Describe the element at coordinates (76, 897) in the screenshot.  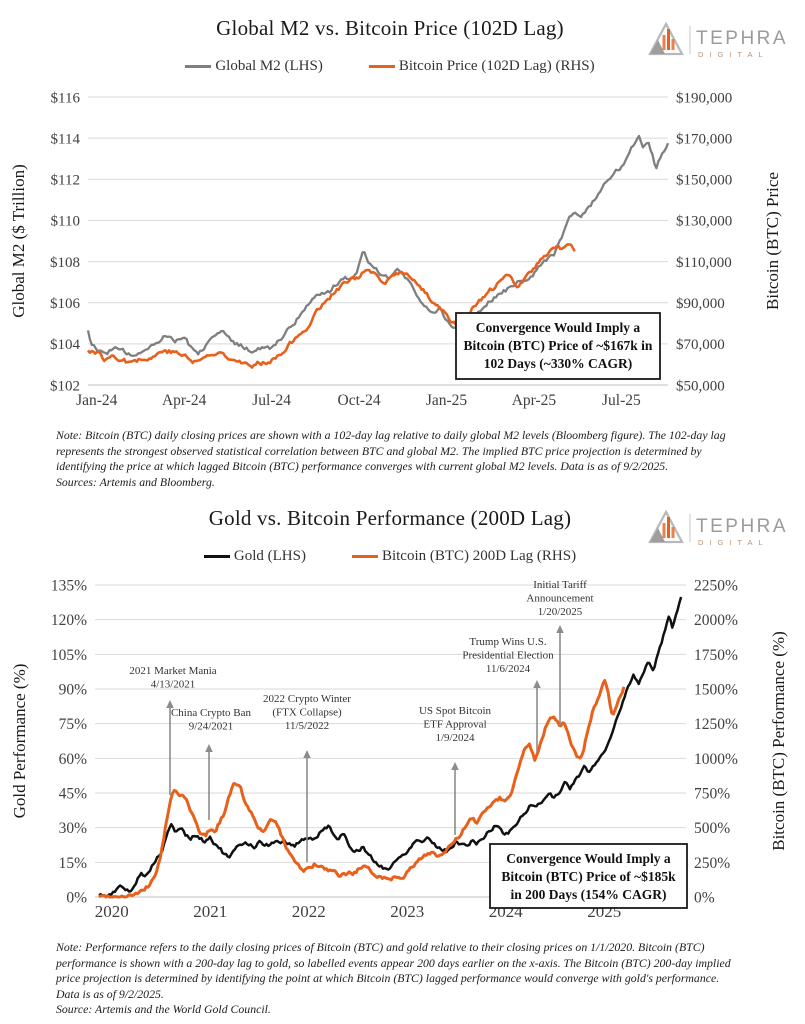
I see `left-axis-tick-label: 0%` at that location.